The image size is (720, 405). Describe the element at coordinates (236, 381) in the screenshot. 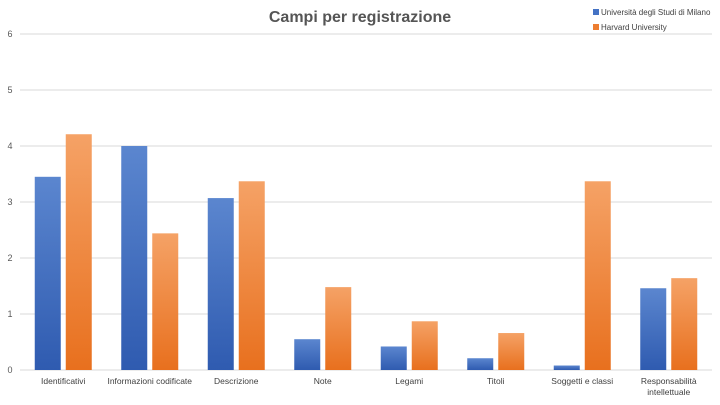

I see `x-tick-label: Descrizione` at that location.